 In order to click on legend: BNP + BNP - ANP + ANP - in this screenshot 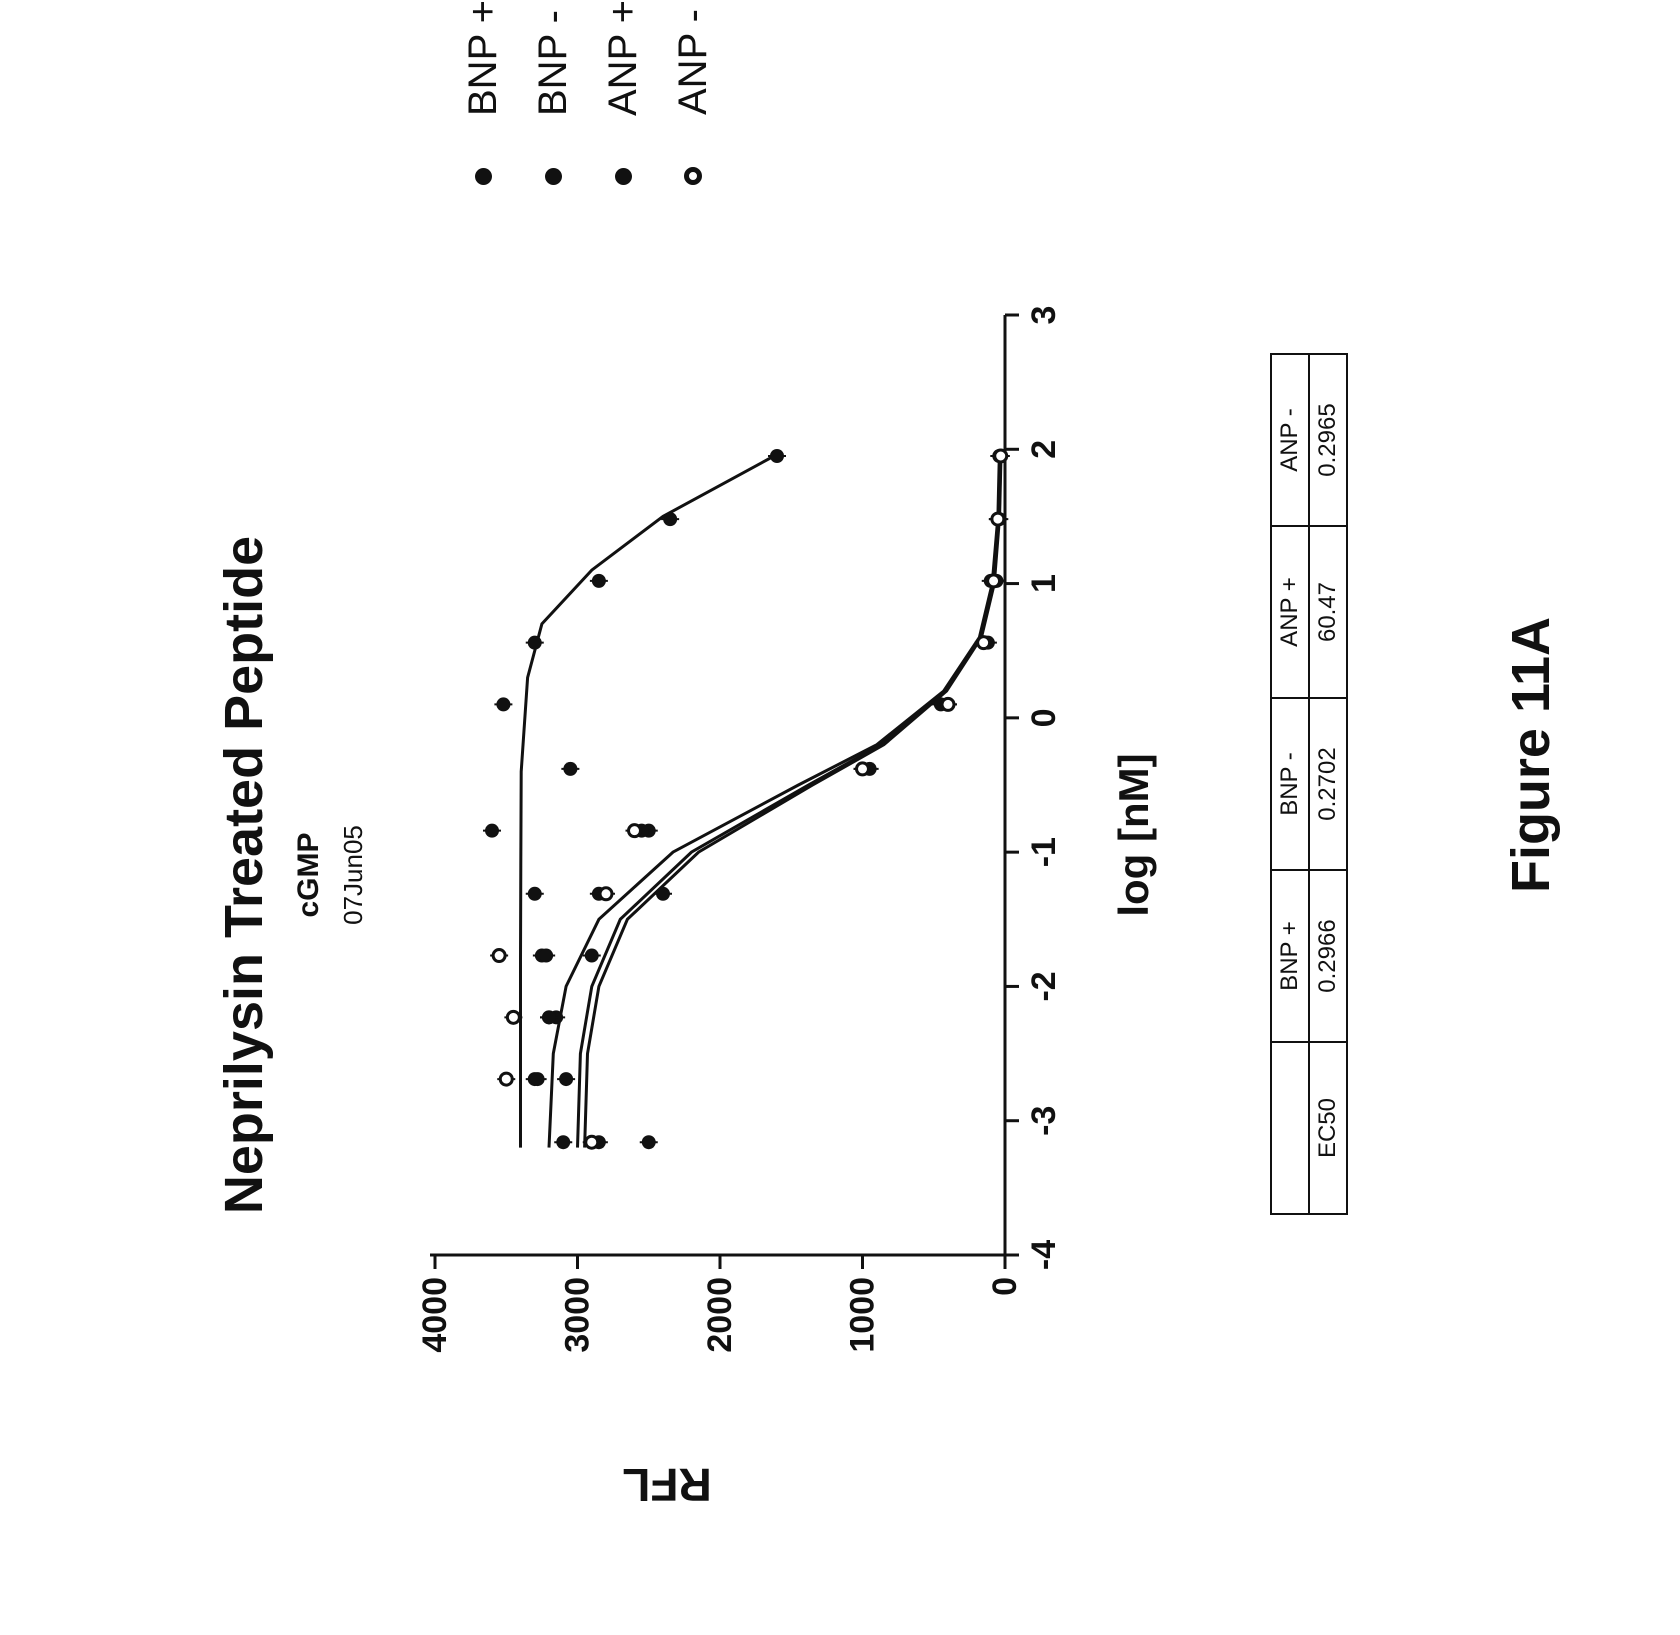, I will do `click(588, 92)`.